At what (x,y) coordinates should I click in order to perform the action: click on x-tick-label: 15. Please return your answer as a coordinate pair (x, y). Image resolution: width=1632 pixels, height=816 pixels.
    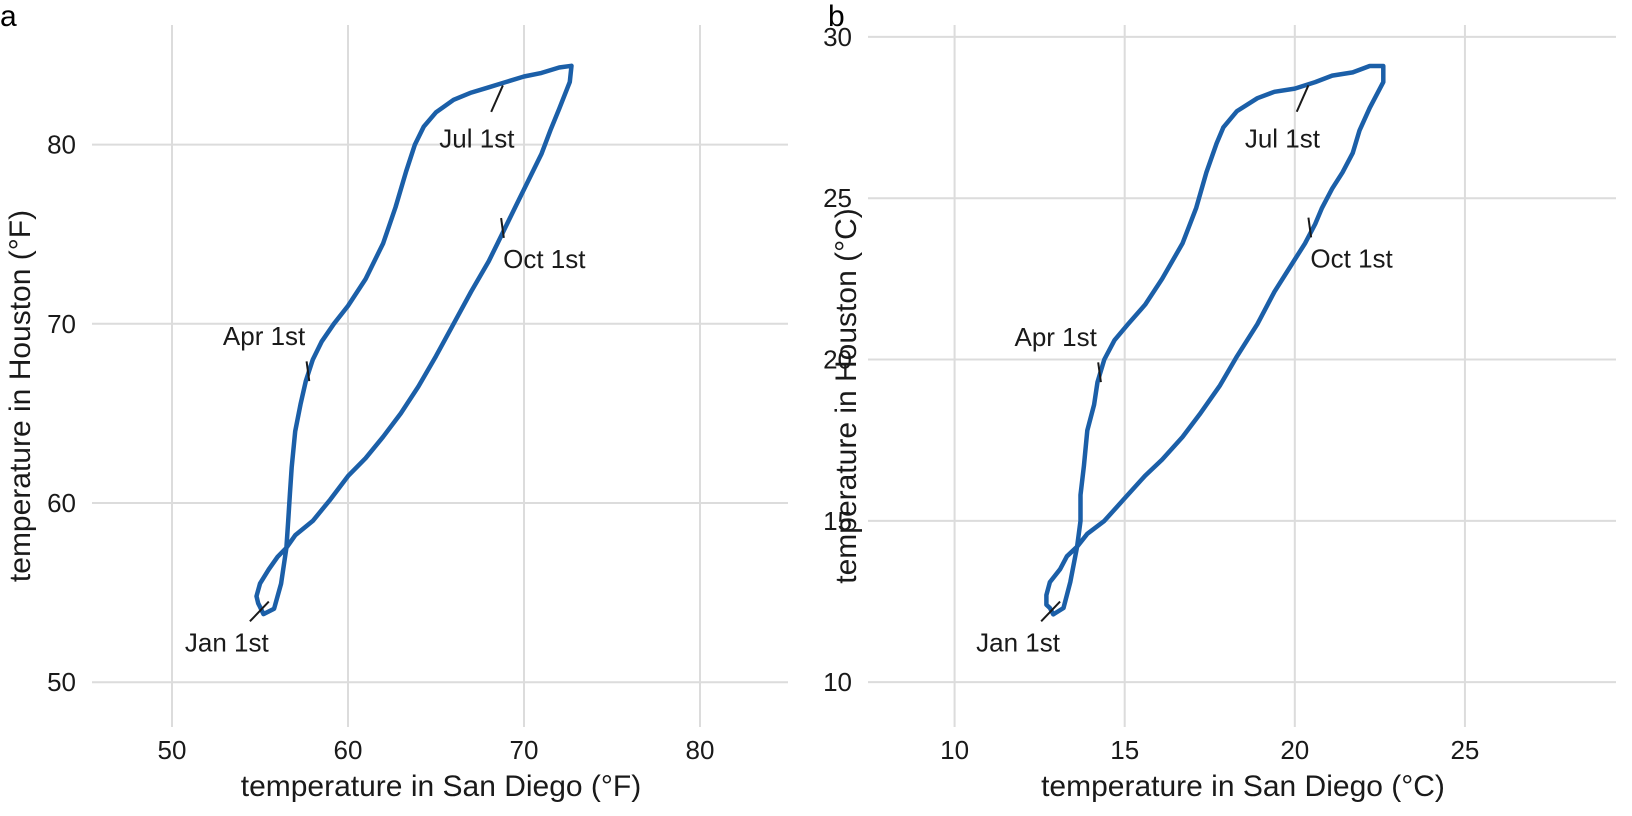
    Looking at the image, I should click on (1124, 750).